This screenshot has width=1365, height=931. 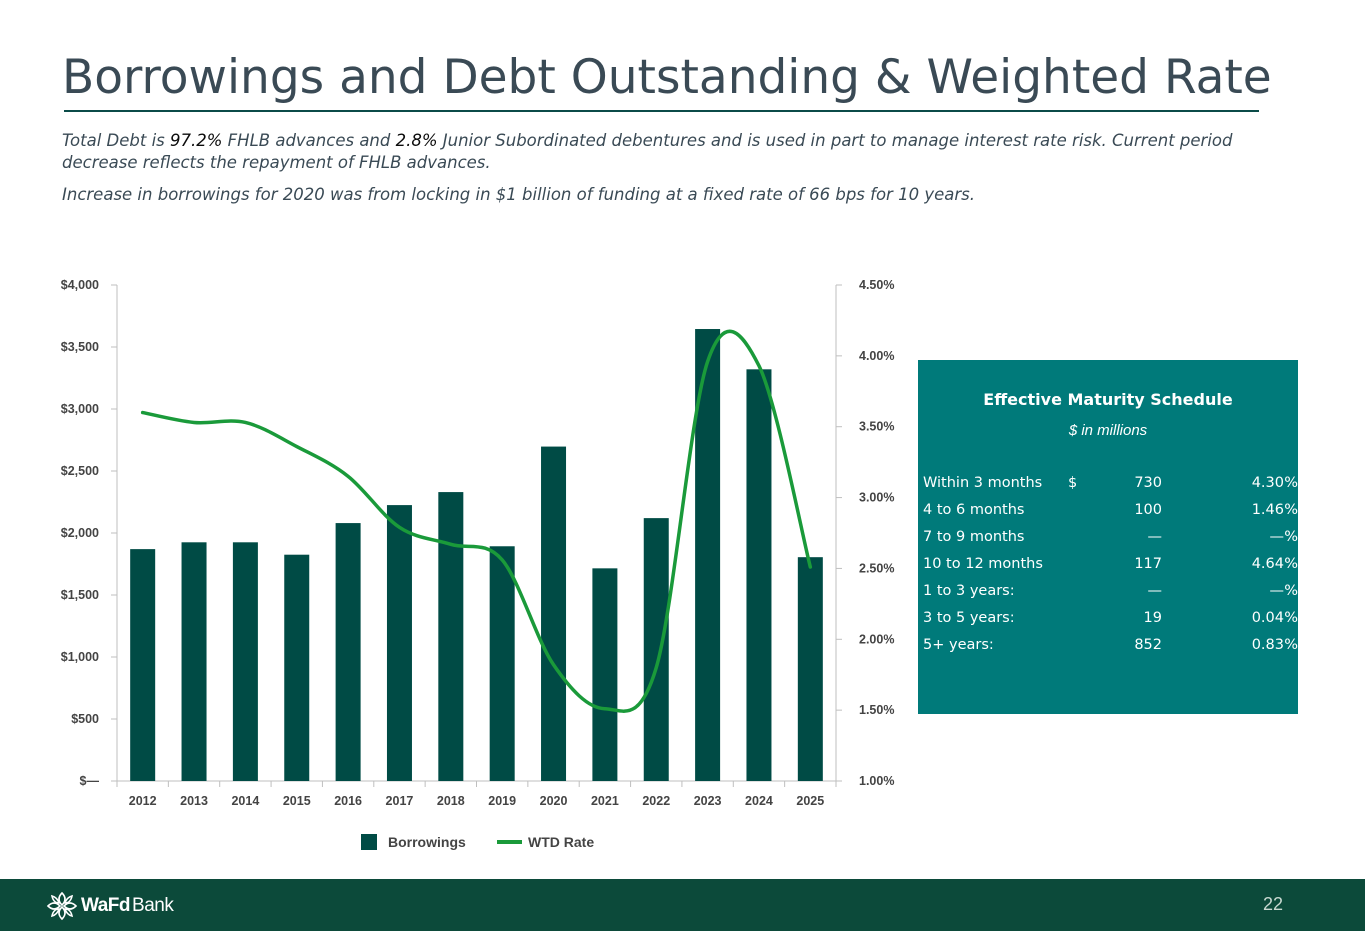 What do you see at coordinates (194, 801) in the screenshot?
I see `x-axis-tick-label: 2013` at bounding box center [194, 801].